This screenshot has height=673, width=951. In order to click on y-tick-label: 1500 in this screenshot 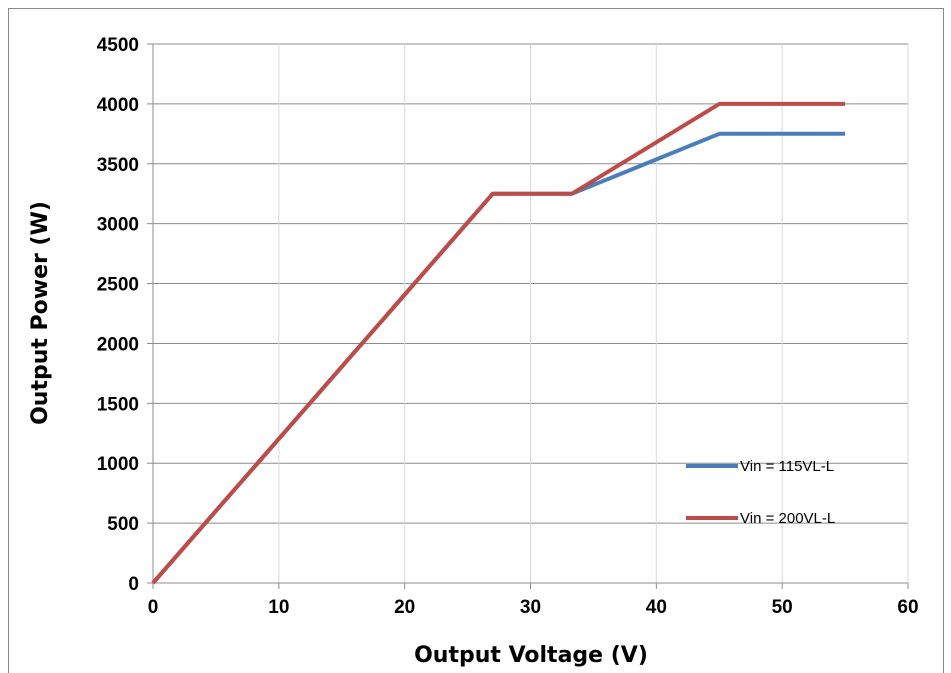, I will do `click(118, 404)`.